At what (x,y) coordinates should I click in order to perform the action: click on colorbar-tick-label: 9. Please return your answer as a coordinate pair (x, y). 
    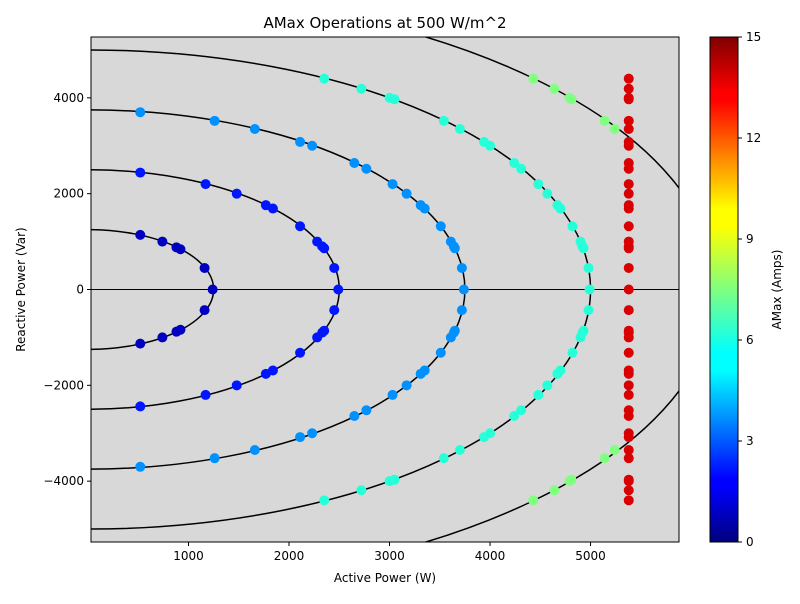
    Looking at the image, I should click on (750, 239).